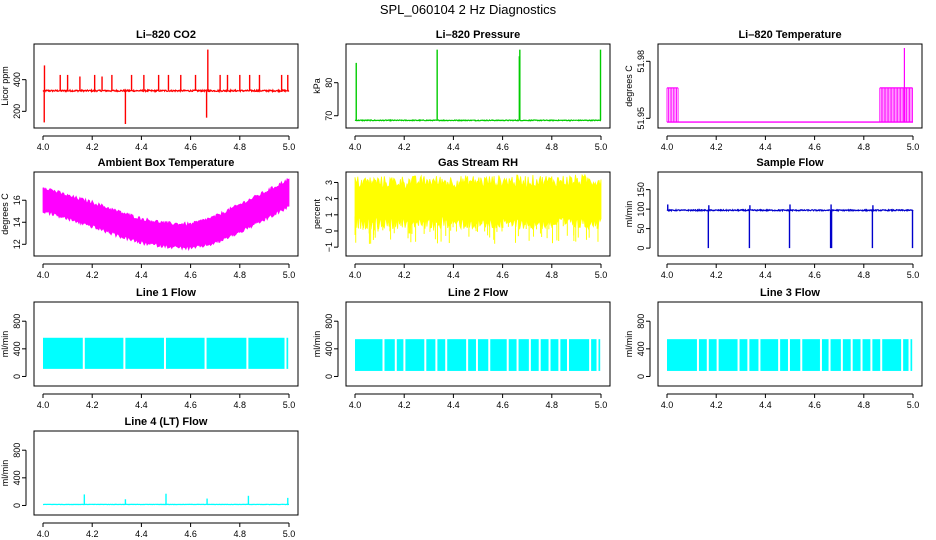 Image resolution: width=936 pixels, height=540 pixels. Describe the element at coordinates (329, 247) in the screenshot. I see `y-tick-label: −1` at that location.